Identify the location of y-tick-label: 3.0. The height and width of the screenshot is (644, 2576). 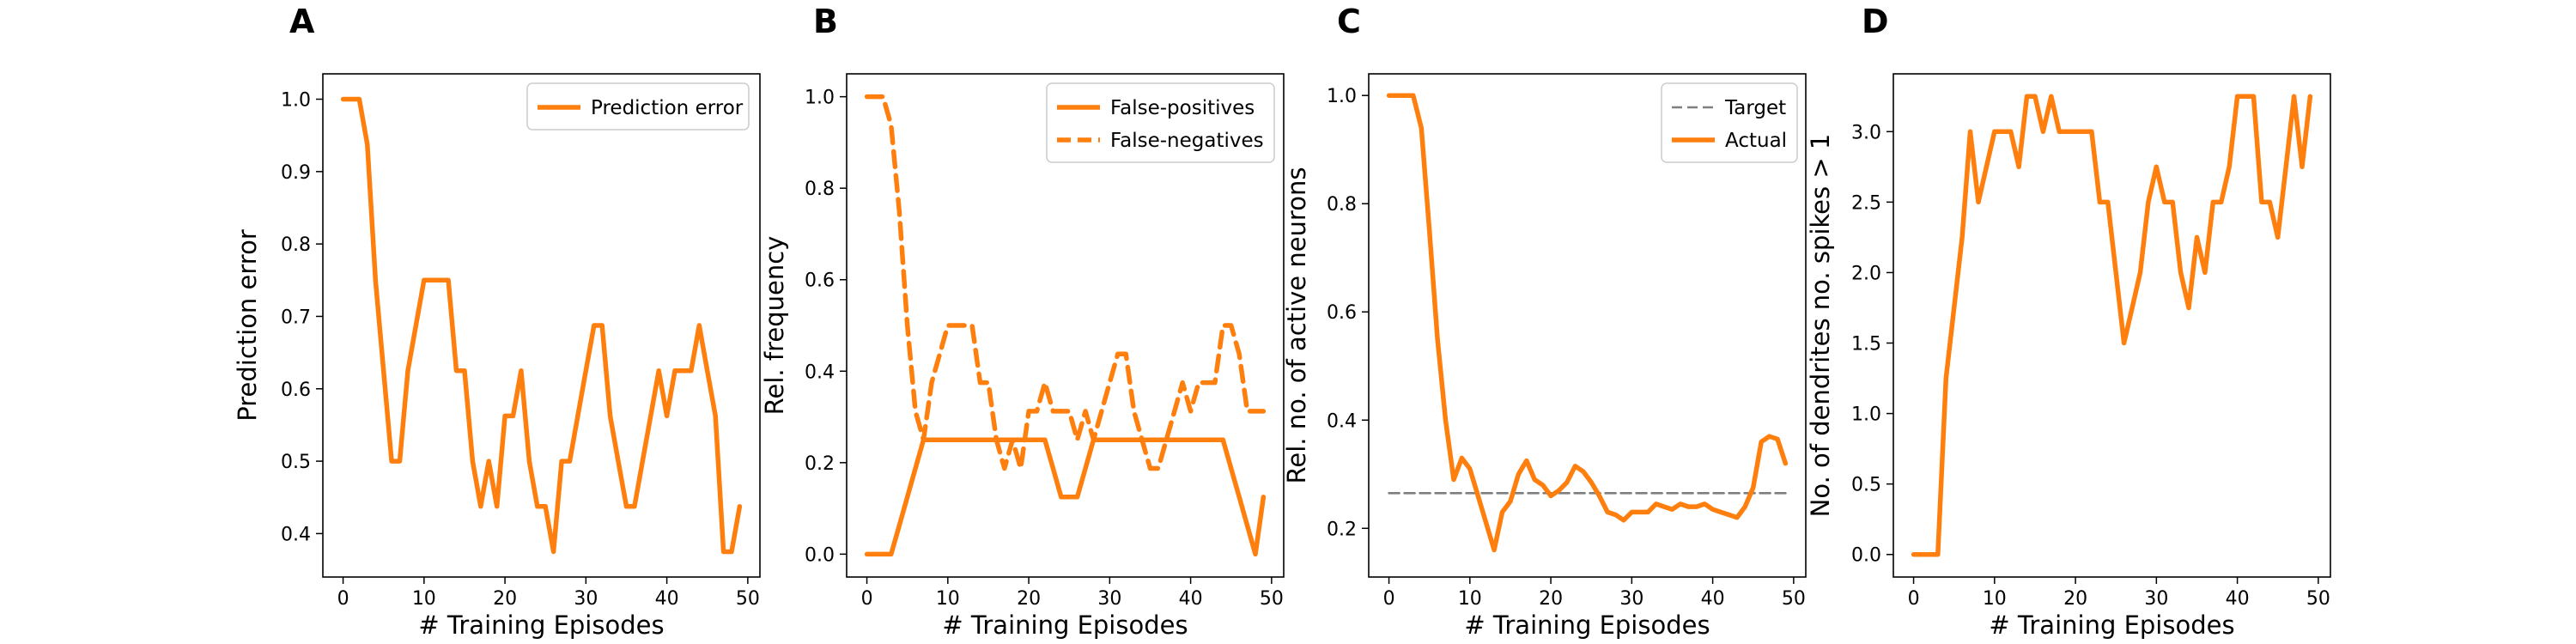
(1866, 132).